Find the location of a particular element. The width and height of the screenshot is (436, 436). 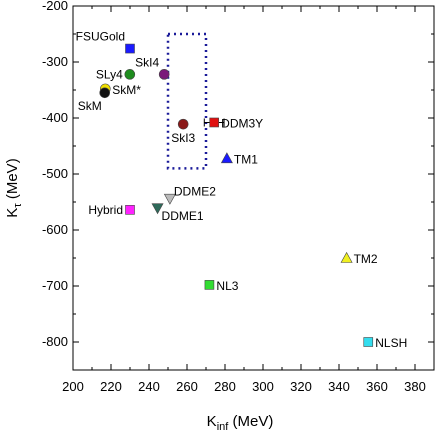

constraint-box-layer is located at coordinates (187, 101).